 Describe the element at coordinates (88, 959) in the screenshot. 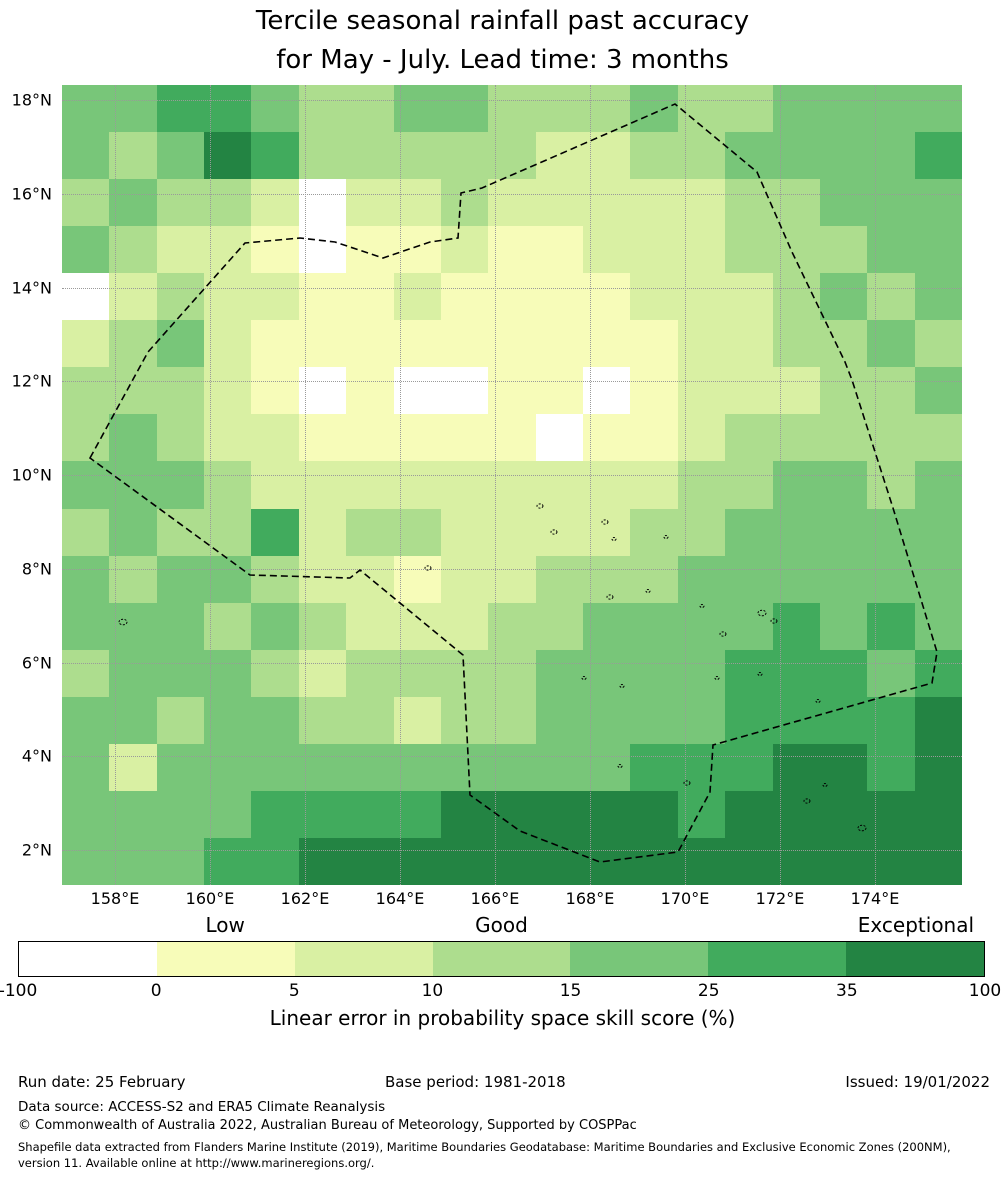

I see `colorbar-segment` at that location.